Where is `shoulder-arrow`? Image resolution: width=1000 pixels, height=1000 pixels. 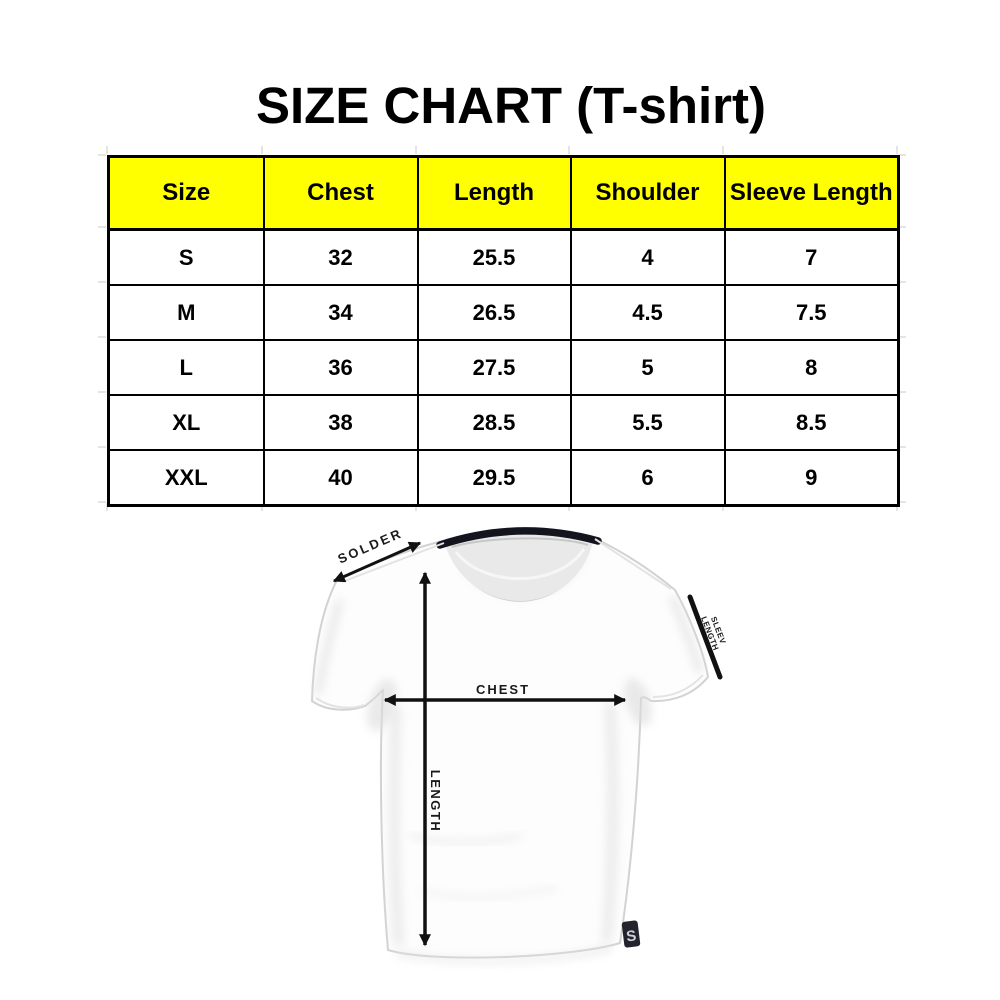 shoulder-arrow is located at coordinates (377, 562).